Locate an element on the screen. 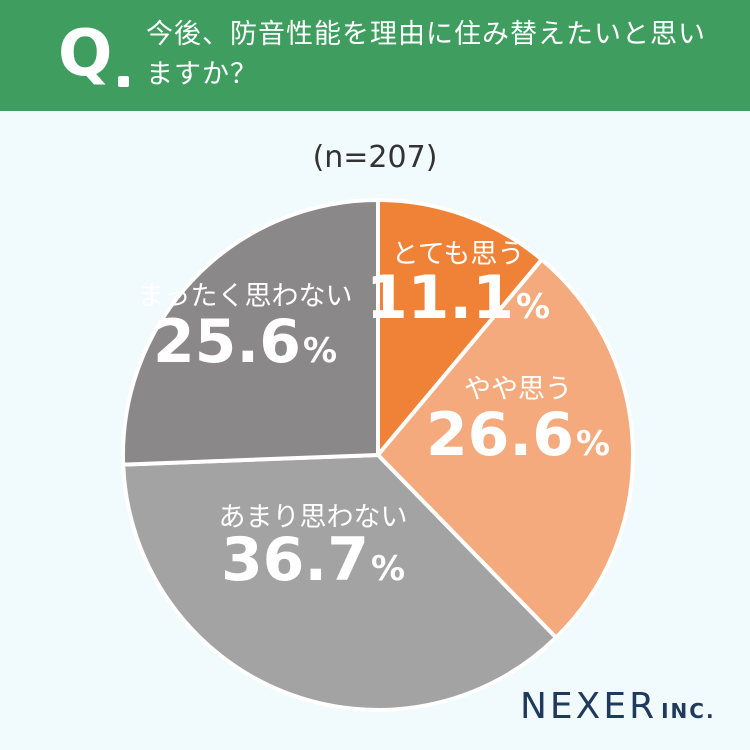 The image size is (750, 750). sample-size: (n=207) is located at coordinates (375, 157).